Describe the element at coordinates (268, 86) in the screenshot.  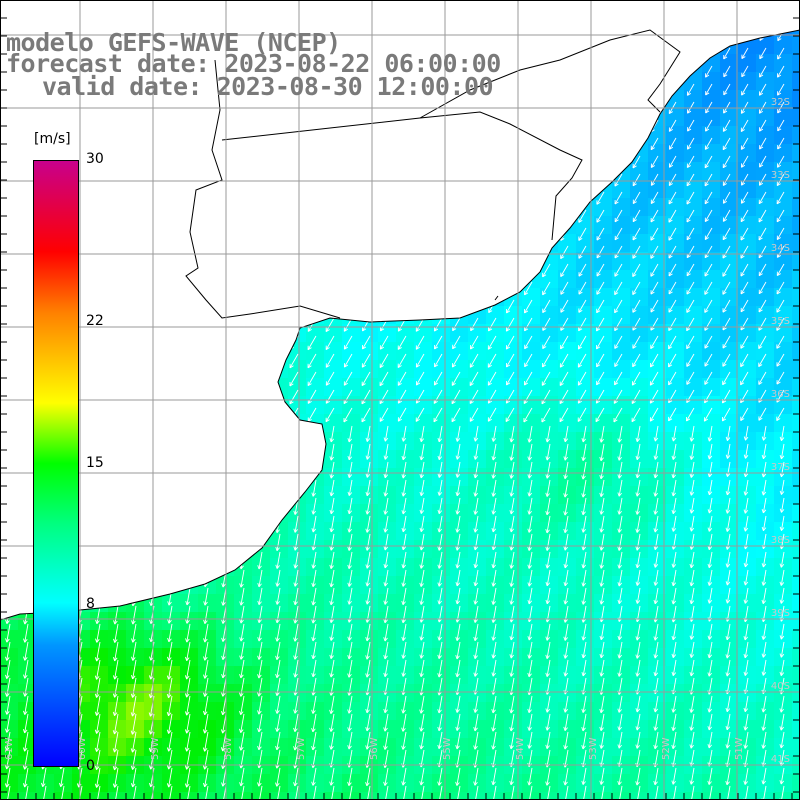
I see `map-title-valid-date: valid date: 2023-08-30 12:00:00` at that location.